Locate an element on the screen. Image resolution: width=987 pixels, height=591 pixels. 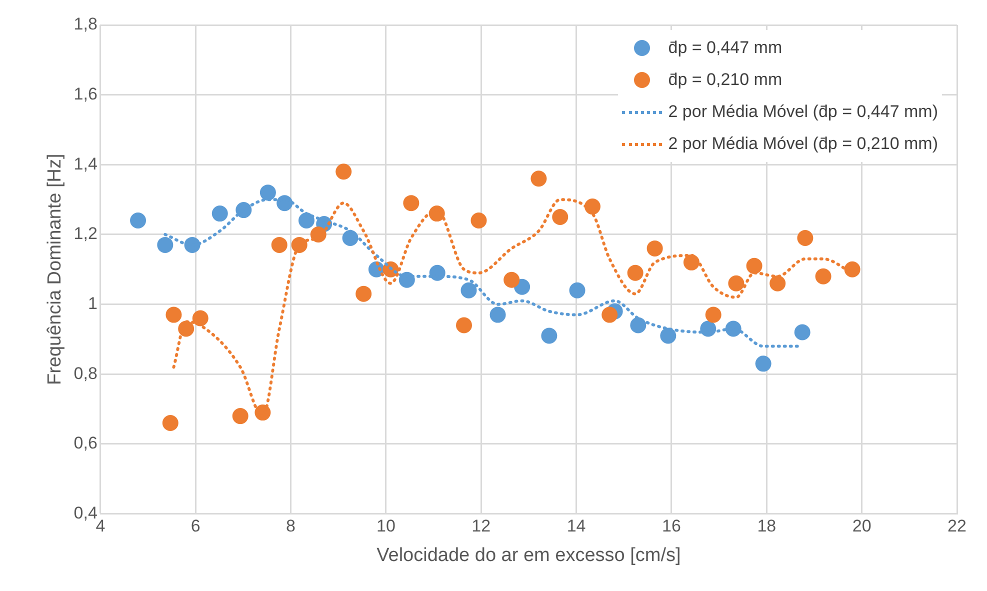
y-tick-label: 1,6 is located at coordinates (86, 94).